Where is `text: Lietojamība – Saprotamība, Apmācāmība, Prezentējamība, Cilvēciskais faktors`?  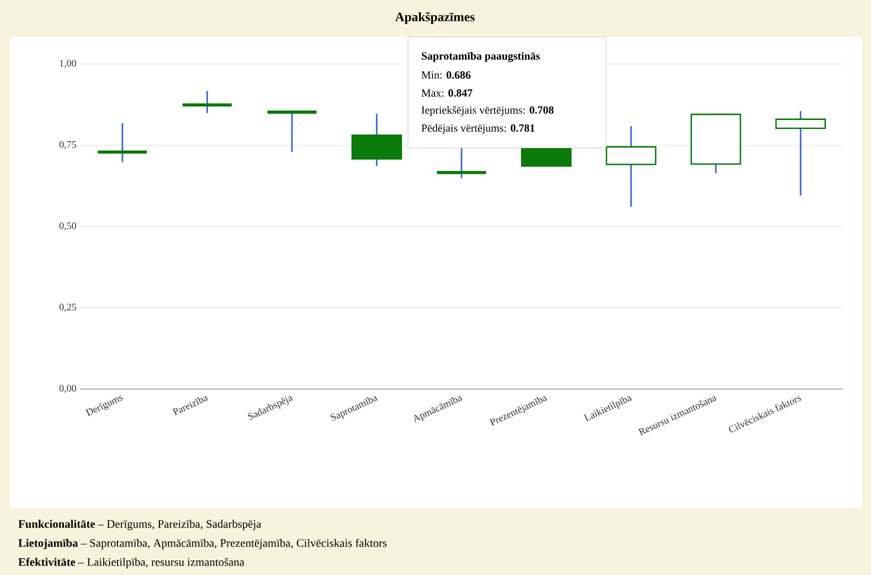 text: Lietojamība – Saprotamība, Apmācāmība, Prezentējamība, Cilvēciskais faktors is located at coordinates (202, 544).